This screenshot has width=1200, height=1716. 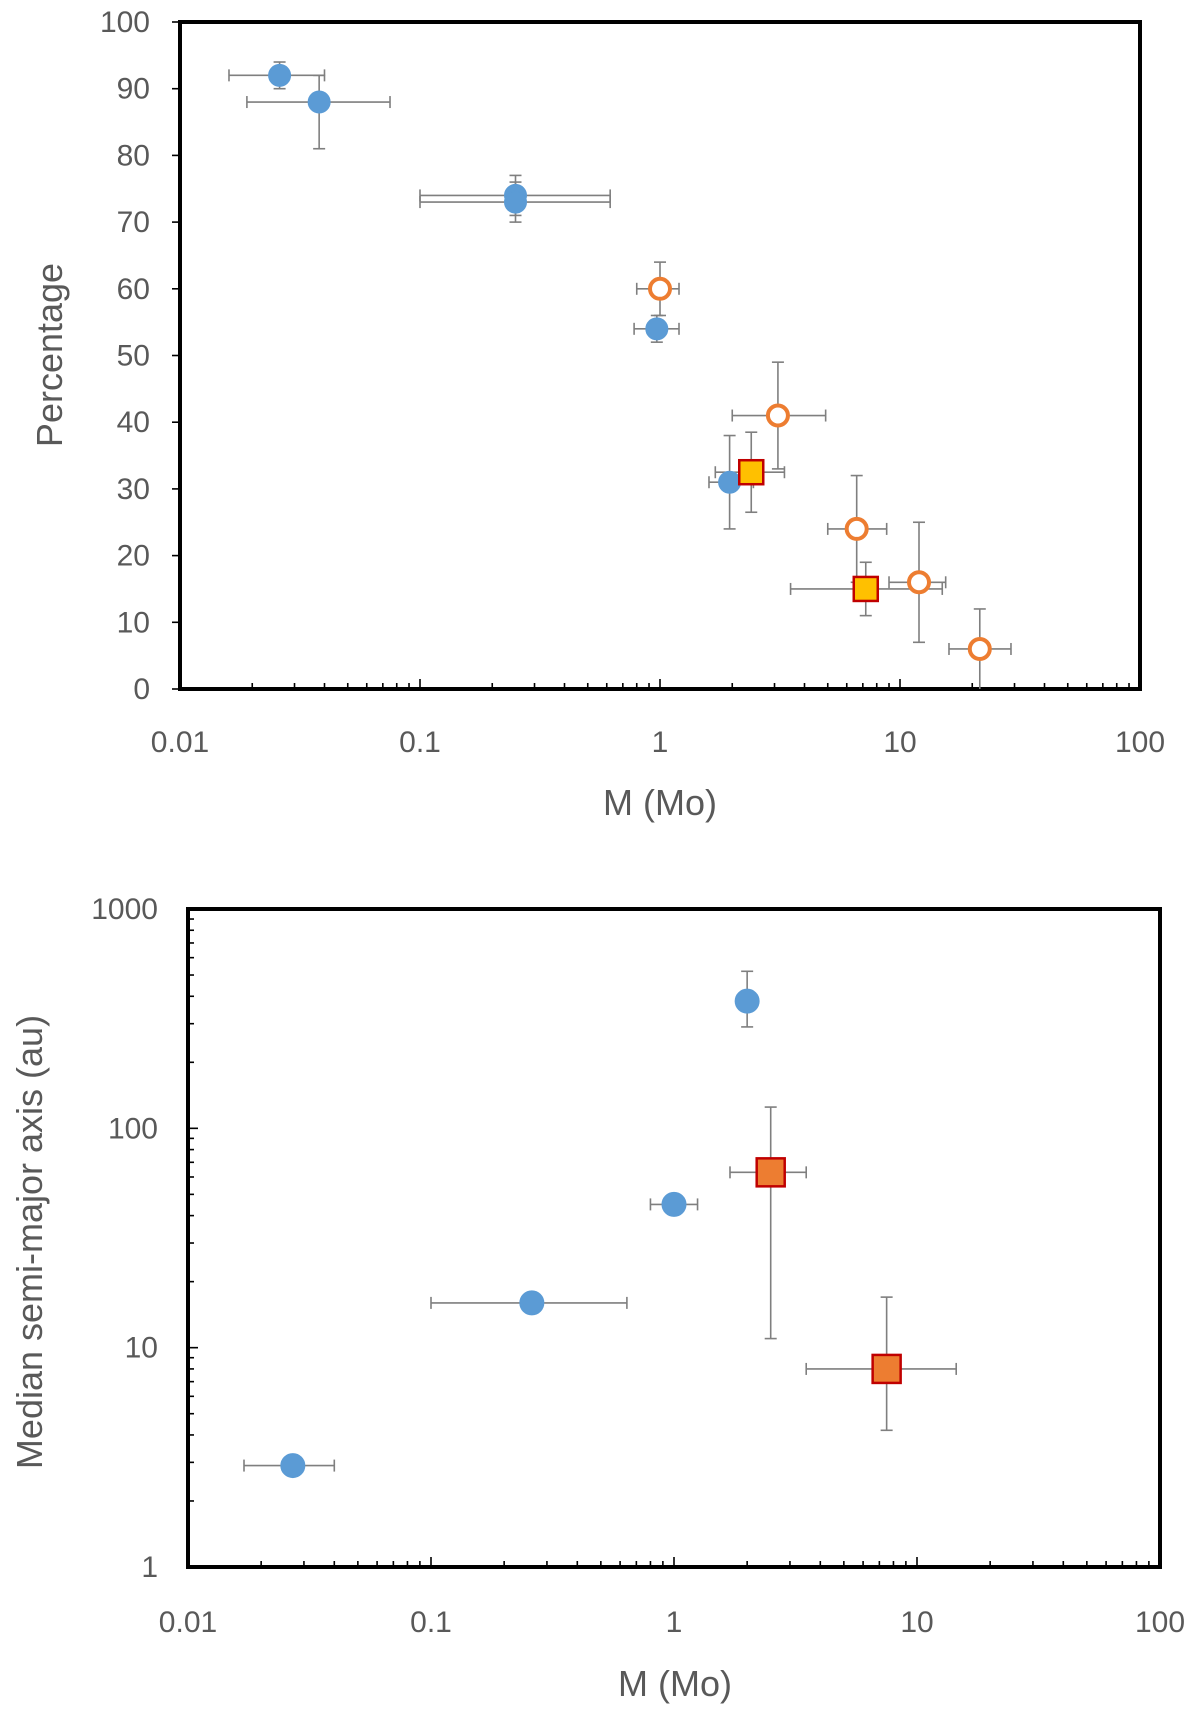 What do you see at coordinates (133, 422) in the screenshot?
I see `y-tick-label: 40` at bounding box center [133, 422].